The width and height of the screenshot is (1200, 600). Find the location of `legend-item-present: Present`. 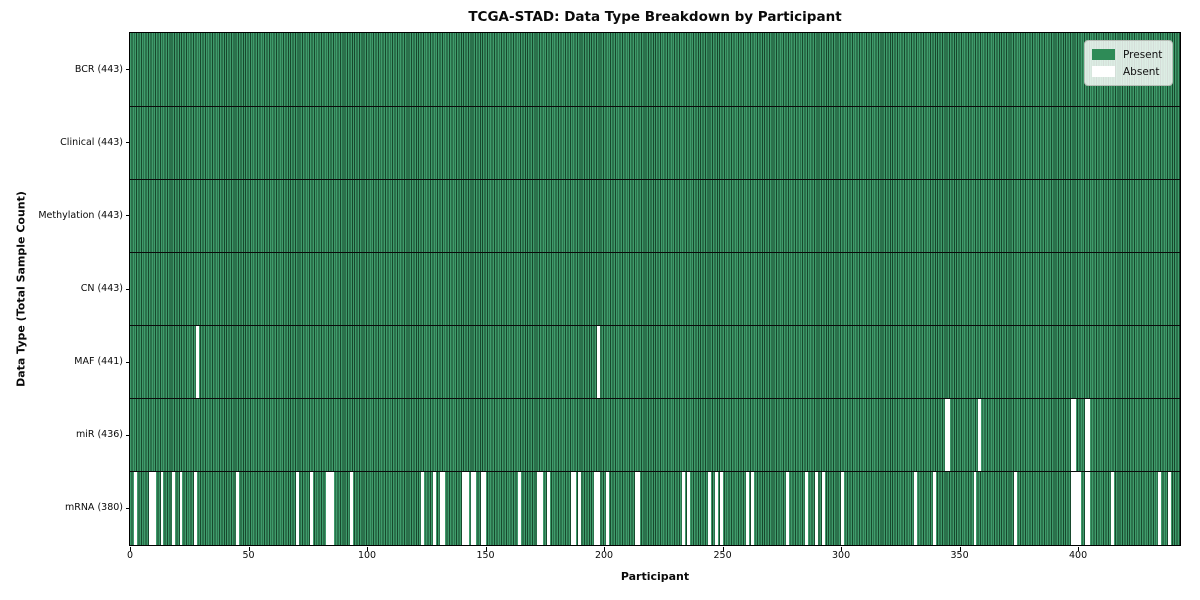

legend-item-present: Present is located at coordinates (1127, 54).